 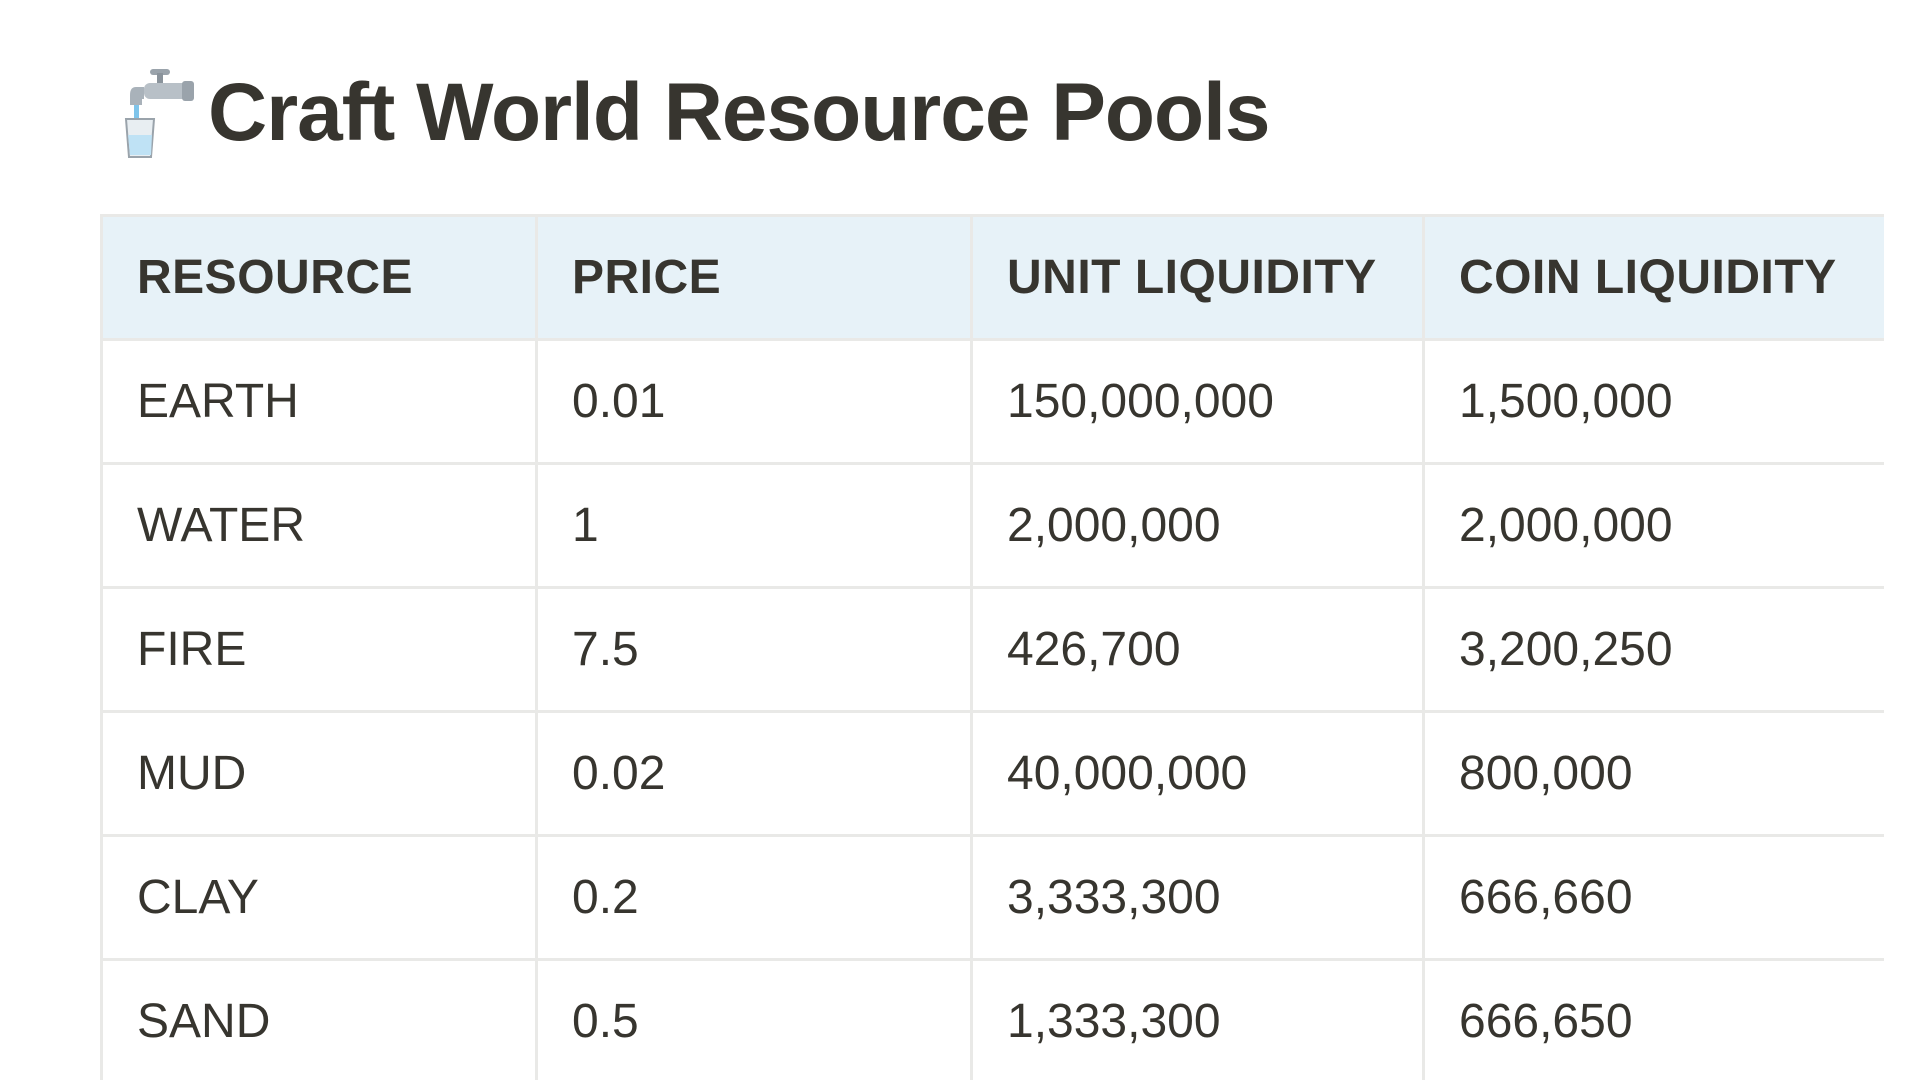 I want to click on cell-unit-liquidity: 2,000,000, so click(x=1197, y=525).